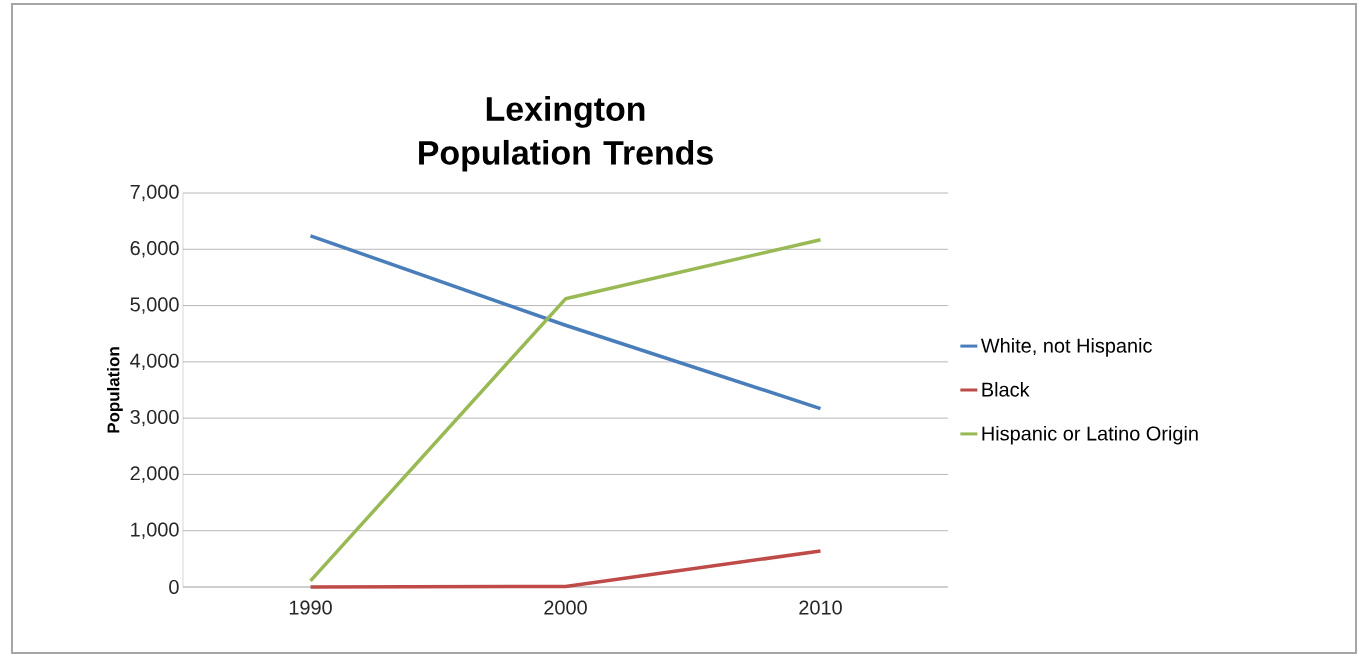  What do you see at coordinates (154, 249) in the screenshot?
I see `y-tick-label: 6,000` at bounding box center [154, 249].